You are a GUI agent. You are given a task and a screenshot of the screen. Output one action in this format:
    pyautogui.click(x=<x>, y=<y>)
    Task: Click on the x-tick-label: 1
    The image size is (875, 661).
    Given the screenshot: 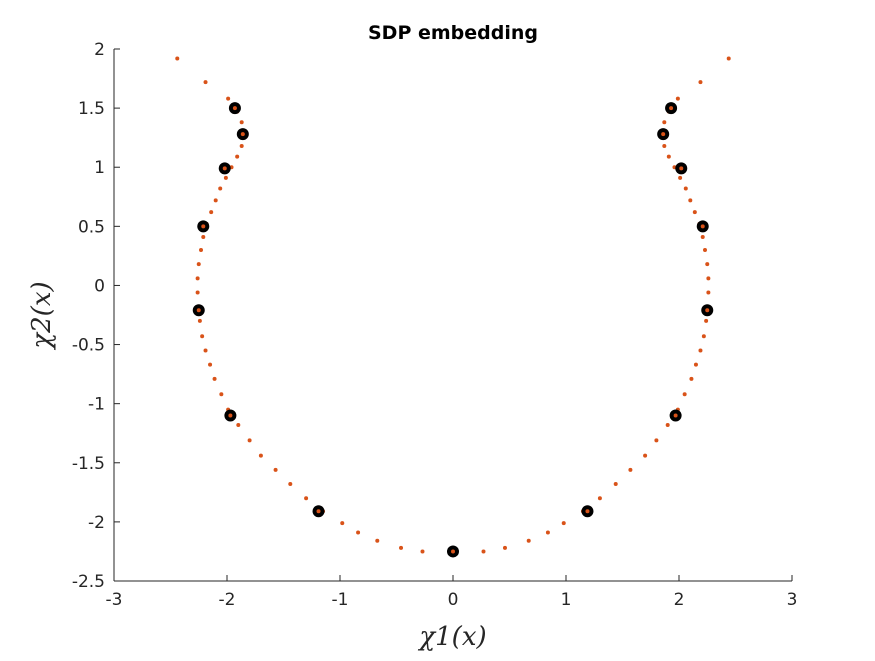 What is the action you would take?
    pyautogui.click(x=566, y=600)
    